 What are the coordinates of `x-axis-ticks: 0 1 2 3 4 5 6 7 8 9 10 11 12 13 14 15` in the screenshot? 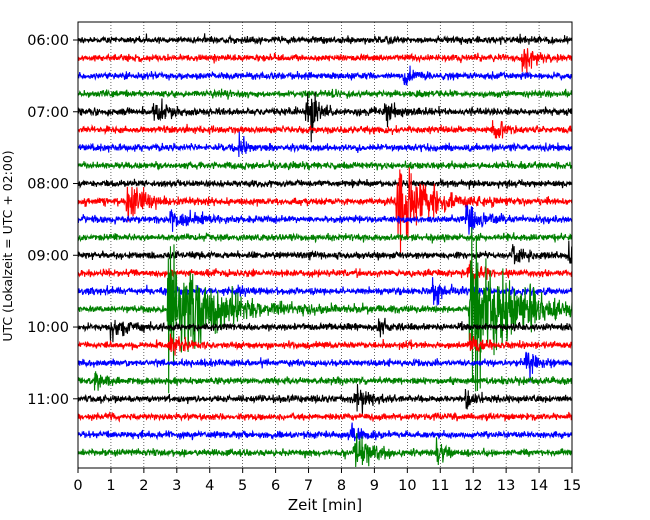 It's located at (327, 481).